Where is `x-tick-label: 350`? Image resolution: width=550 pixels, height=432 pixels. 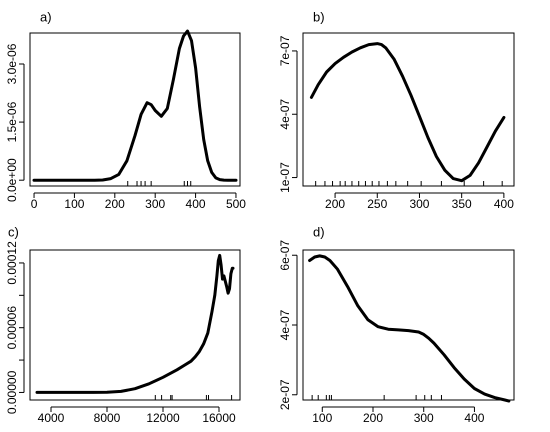
x-tick-label: 350 is located at coordinates (462, 204).